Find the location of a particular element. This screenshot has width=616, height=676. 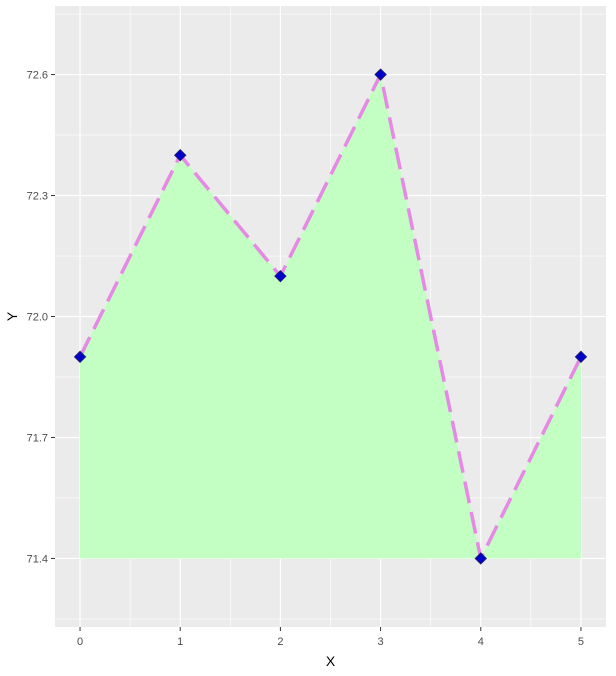

x-tick-label: 1 is located at coordinates (180, 642).